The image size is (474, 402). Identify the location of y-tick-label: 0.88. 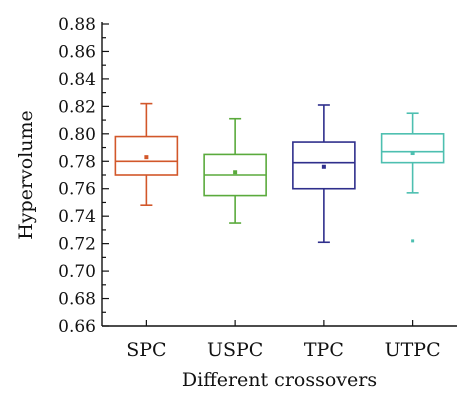
(77, 25).